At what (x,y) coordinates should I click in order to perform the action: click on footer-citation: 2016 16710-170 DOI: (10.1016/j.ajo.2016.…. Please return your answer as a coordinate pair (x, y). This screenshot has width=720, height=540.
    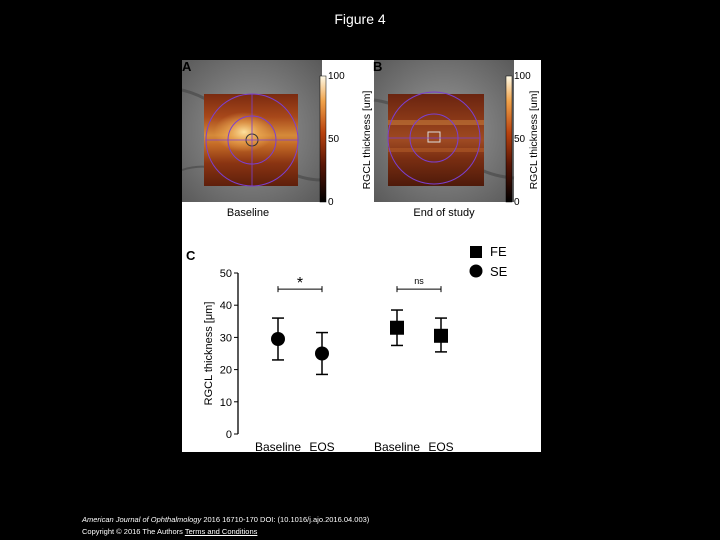
    Looking at the image, I should click on (285, 519).